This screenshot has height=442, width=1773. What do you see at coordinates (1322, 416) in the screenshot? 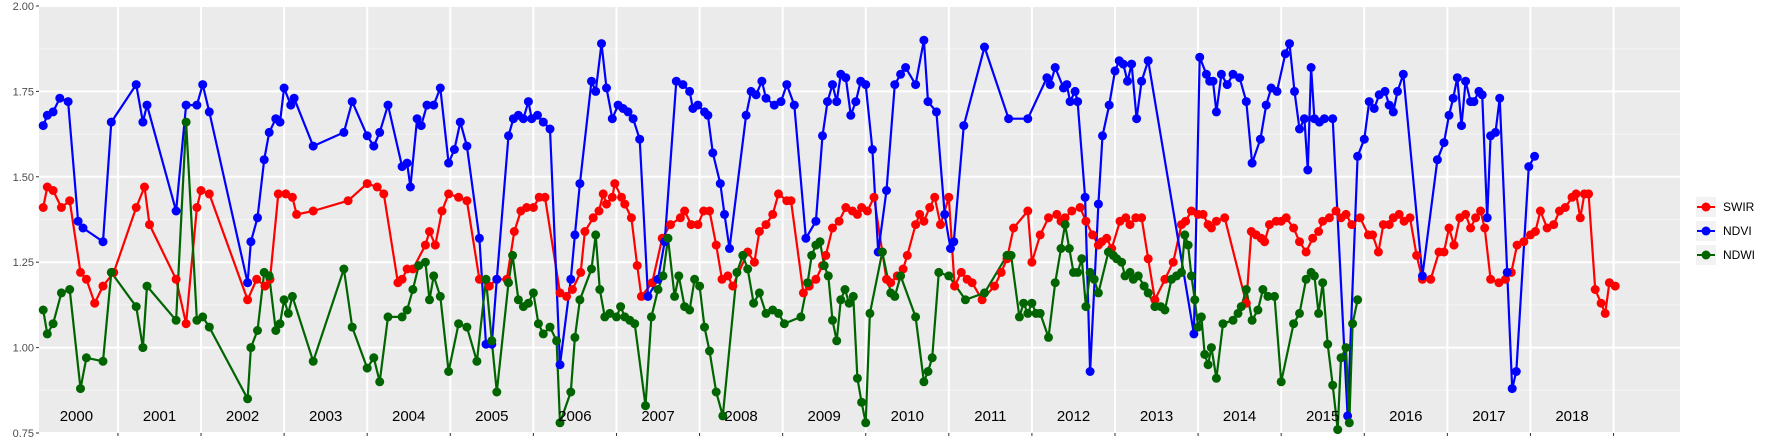
I see `year-label: 2015` at bounding box center [1322, 416].